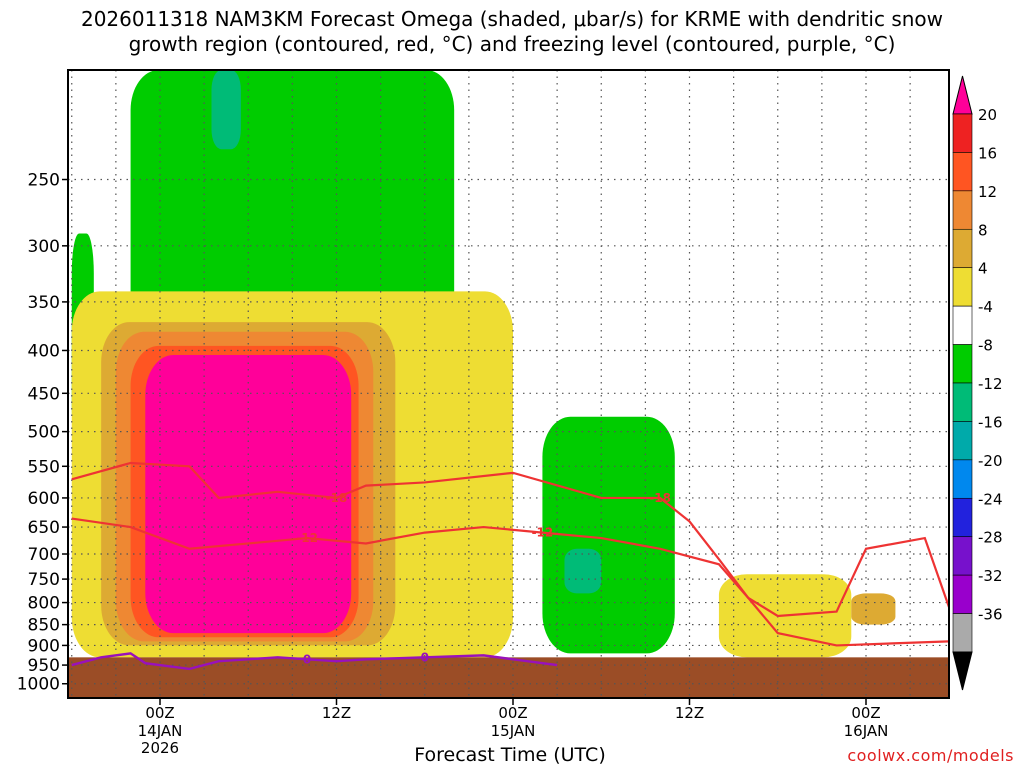 This screenshot has width=1024, height=768. Describe the element at coordinates (44, 528) in the screenshot. I see `y-tick-label: 650` at that location.